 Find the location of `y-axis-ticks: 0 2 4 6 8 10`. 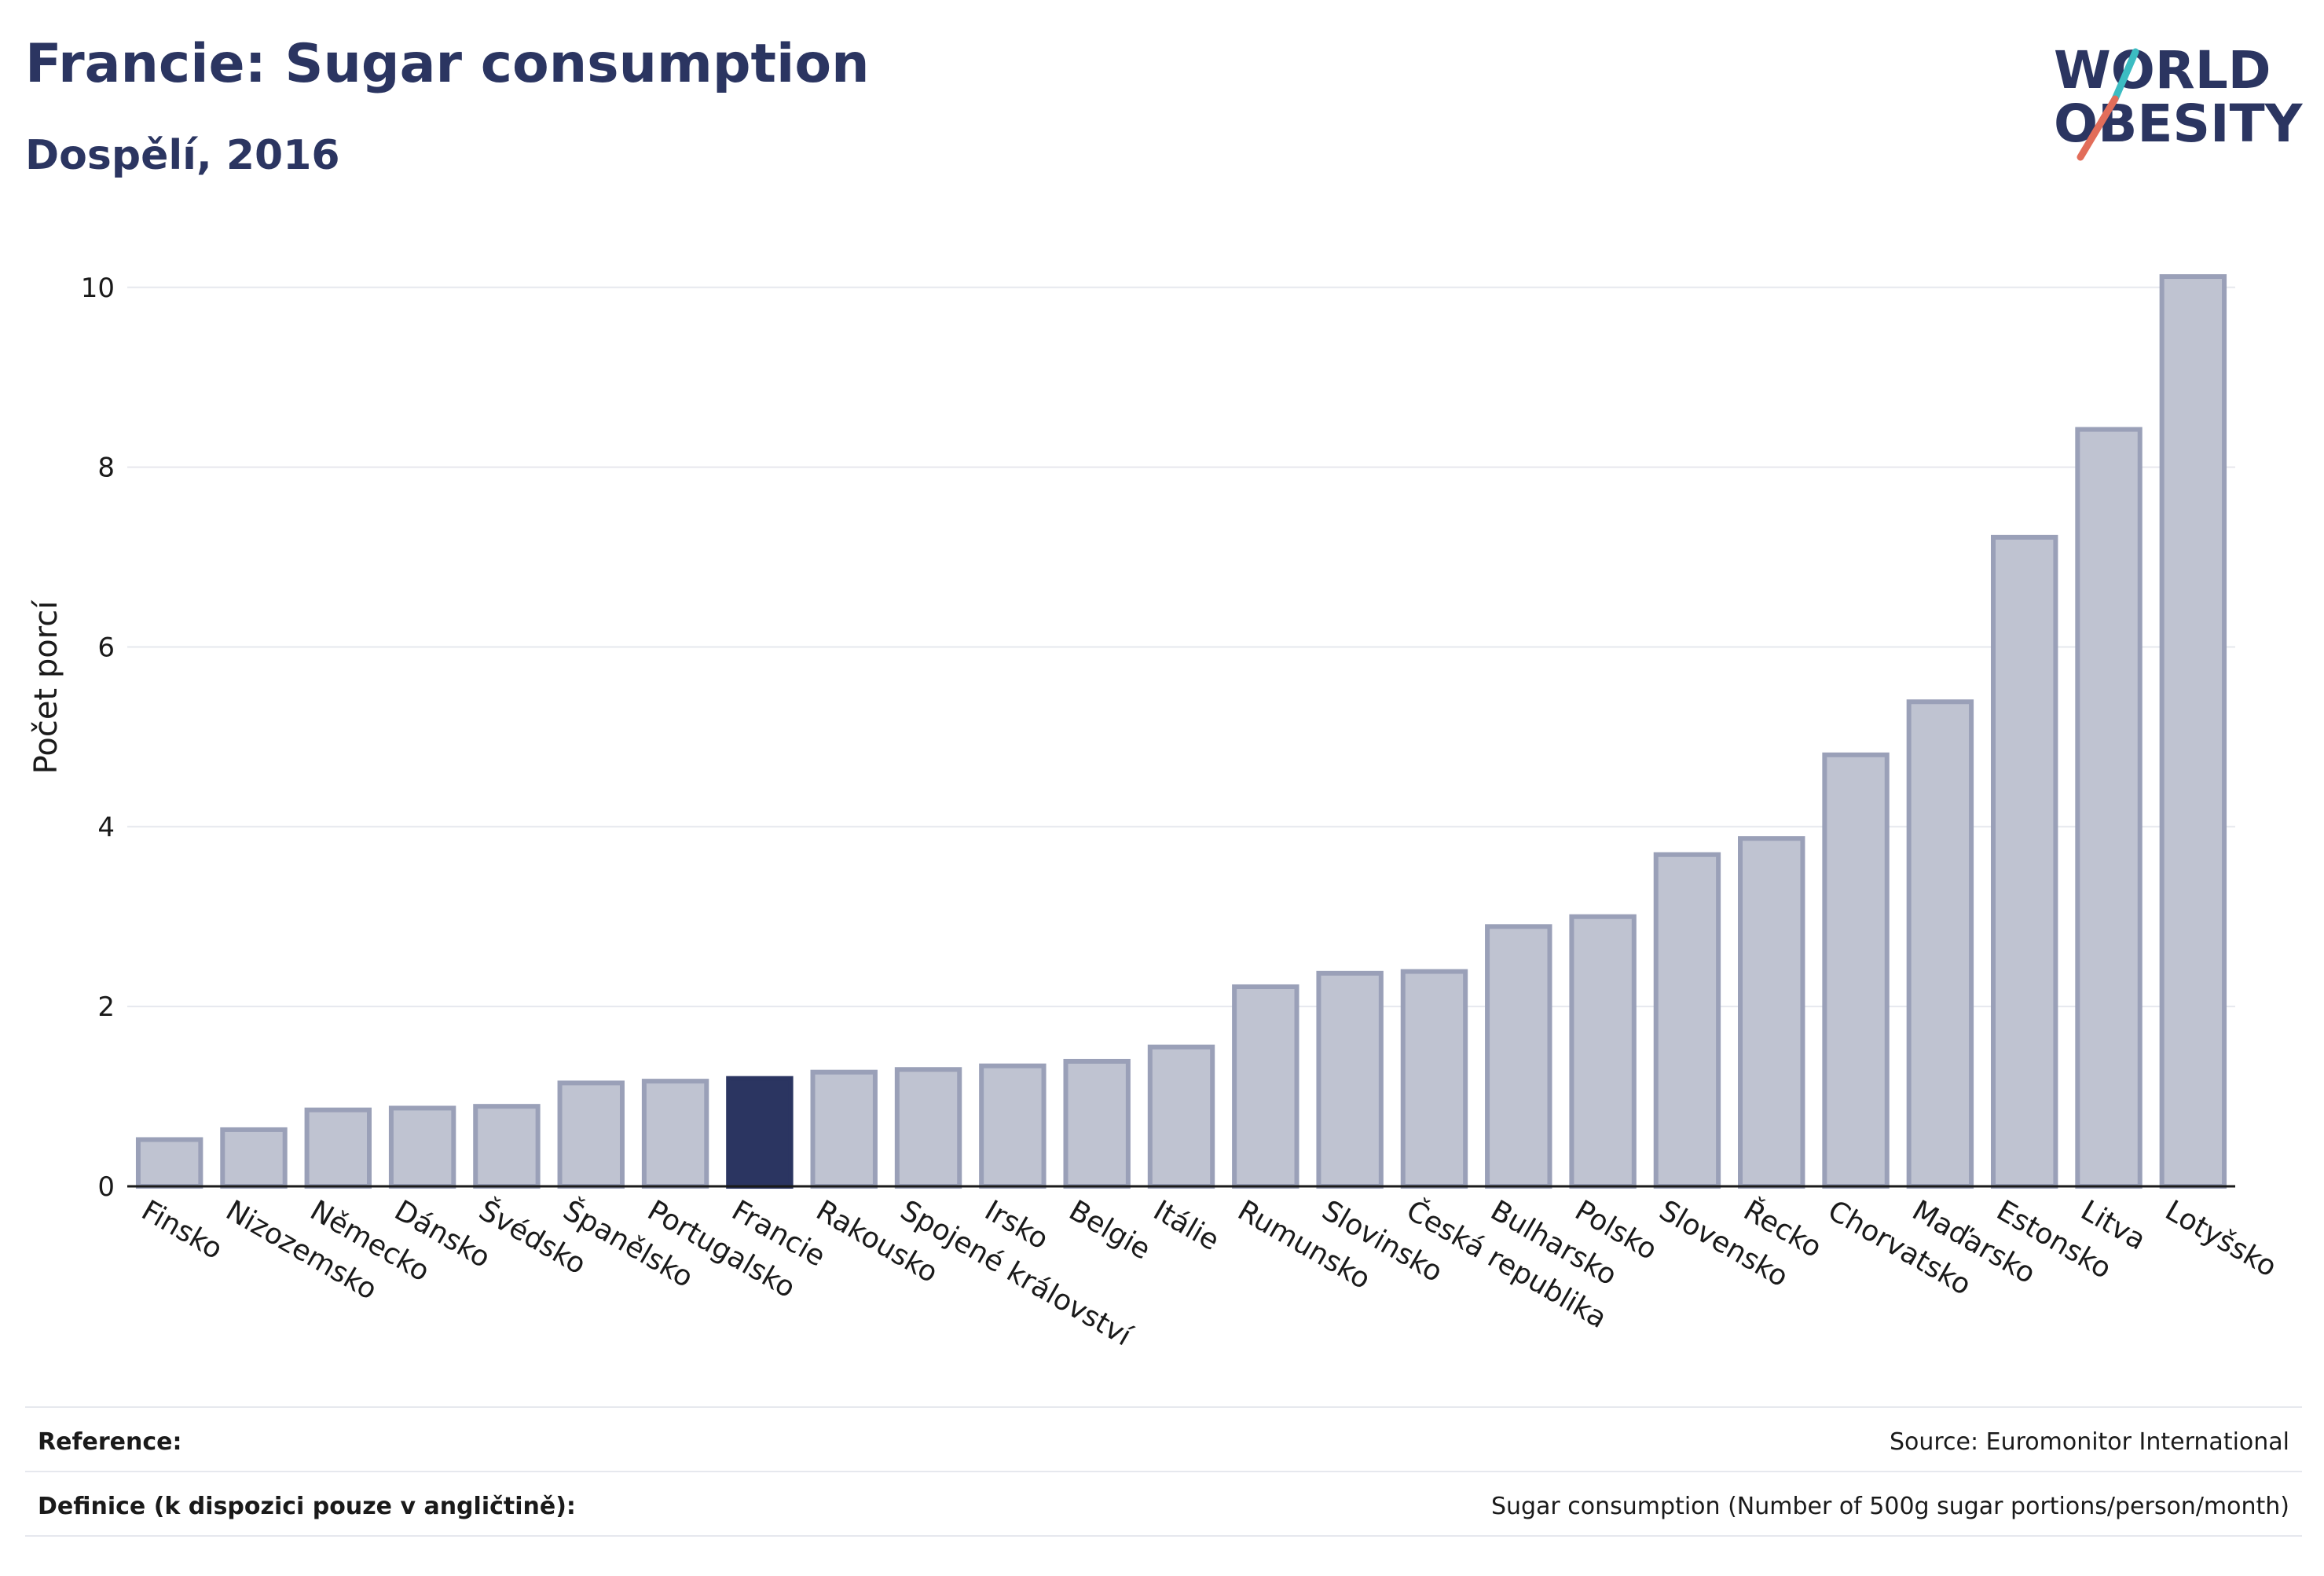

y-axis-ticks: 0 2 4 6 8 10 is located at coordinates (98, 738).